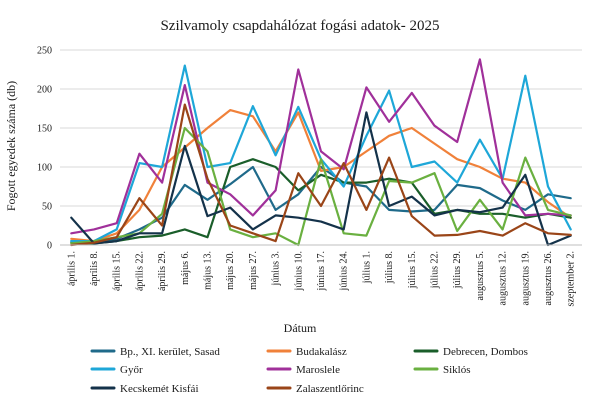 Image resolution: width=600 pixels, height=414 pixels. What do you see at coordinates (117, 271) in the screenshot?
I see `x-tick-label: április 15.` at bounding box center [117, 271].